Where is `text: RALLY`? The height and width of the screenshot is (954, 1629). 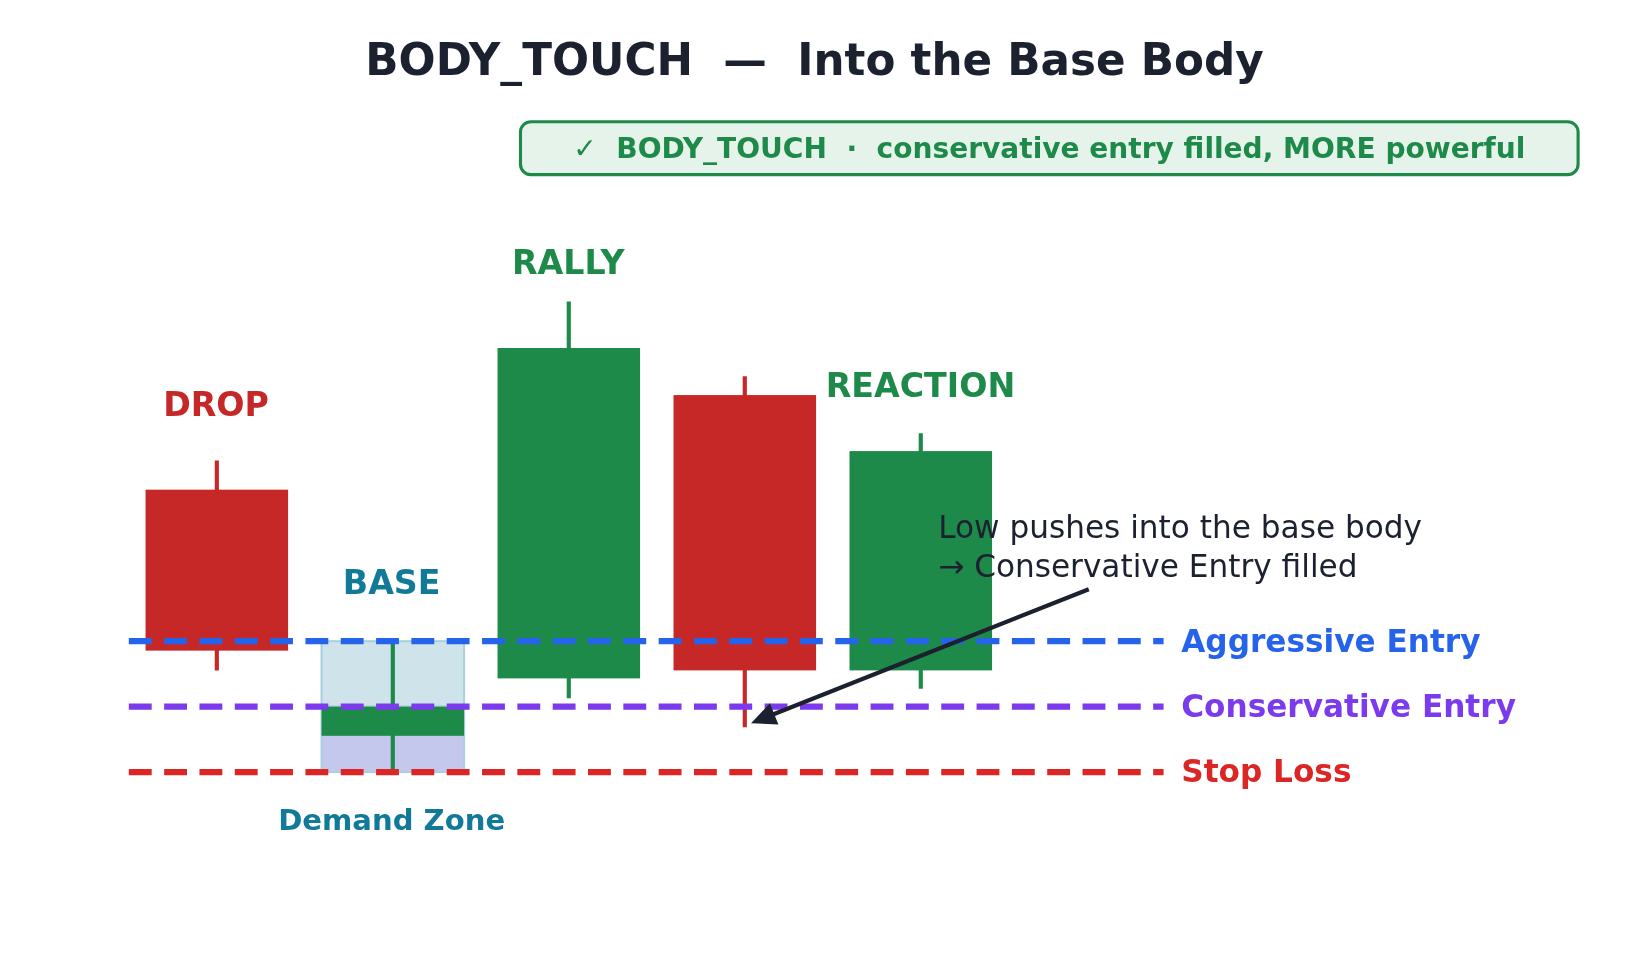 text: RALLY is located at coordinates (569, 263).